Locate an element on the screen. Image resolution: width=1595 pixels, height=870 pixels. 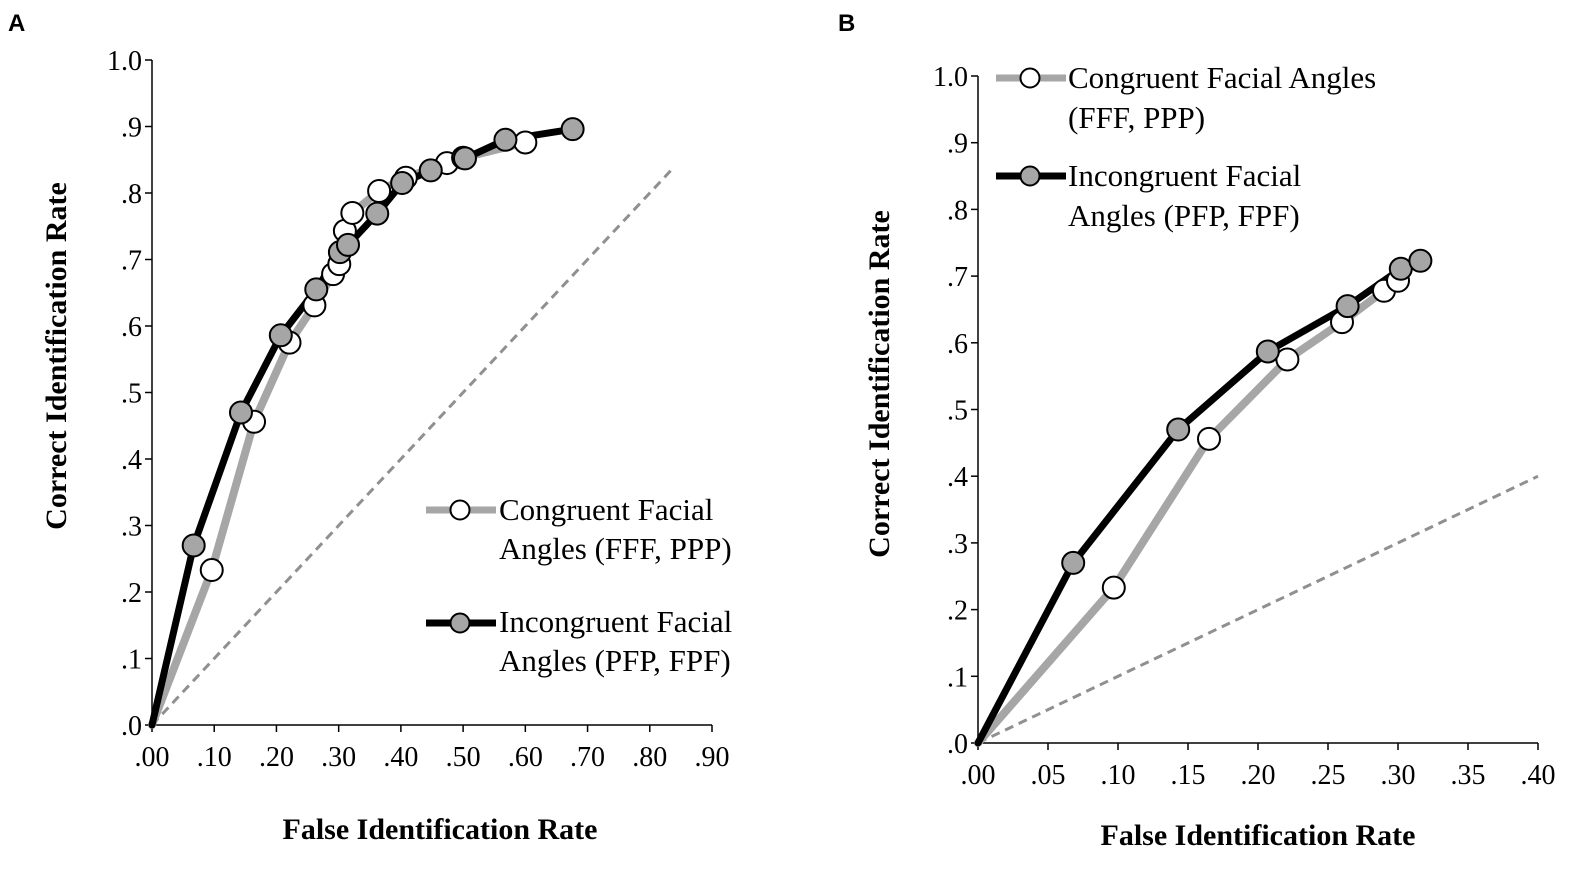
legend-a-incongruent-line2: Angles (PFP, FPF) is located at coordinates (615, 660).